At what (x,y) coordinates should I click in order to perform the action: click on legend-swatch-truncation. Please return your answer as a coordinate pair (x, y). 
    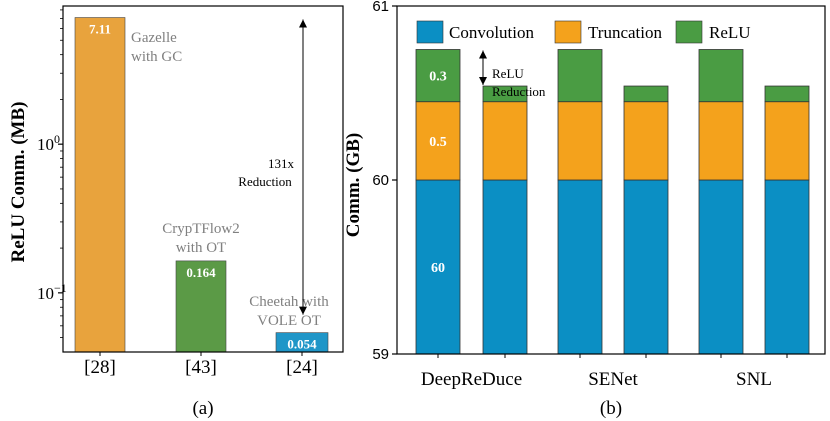
    Looking at the image, I should click on (568, 32).